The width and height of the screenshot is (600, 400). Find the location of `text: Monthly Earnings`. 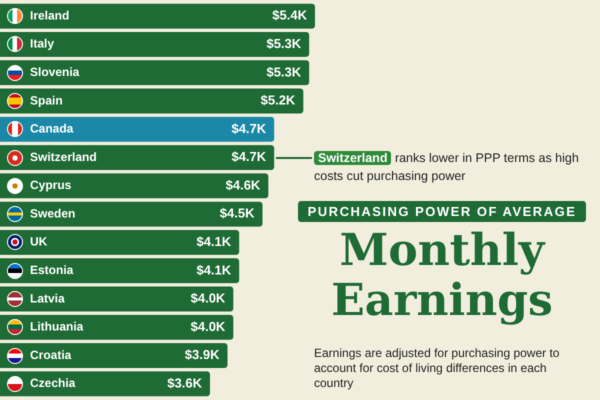

text: Monthly Earnings is located at coordinates (442, 275).